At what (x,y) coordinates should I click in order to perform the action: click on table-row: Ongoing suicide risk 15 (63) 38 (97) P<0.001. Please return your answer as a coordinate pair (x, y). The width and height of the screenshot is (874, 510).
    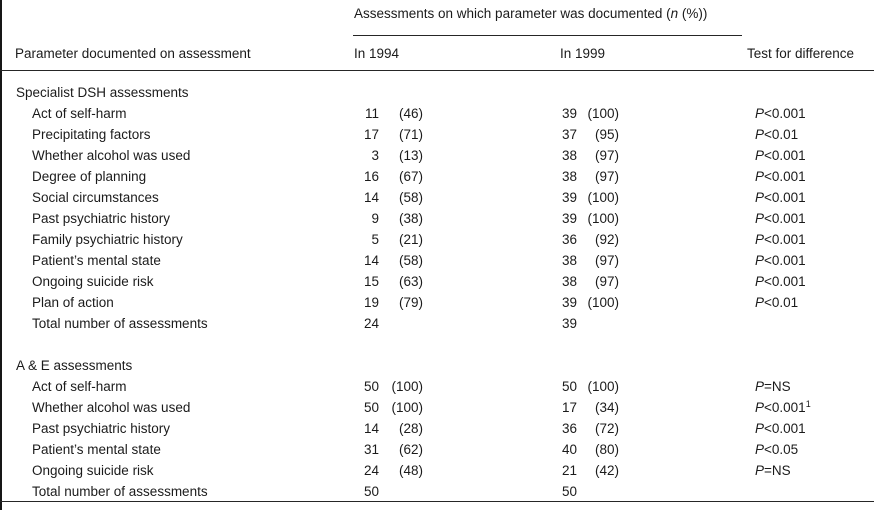
    Looking at the image, I should click on (437, 281).